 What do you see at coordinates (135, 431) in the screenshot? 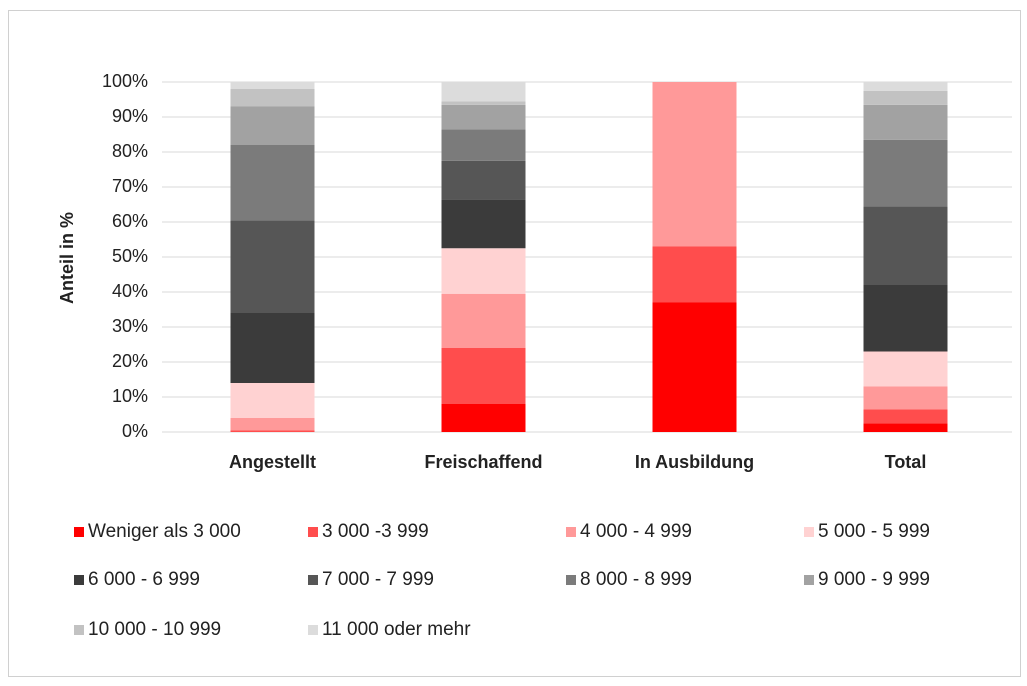
I see `y-tick-label: 0%` at bounding box center [135, 431].